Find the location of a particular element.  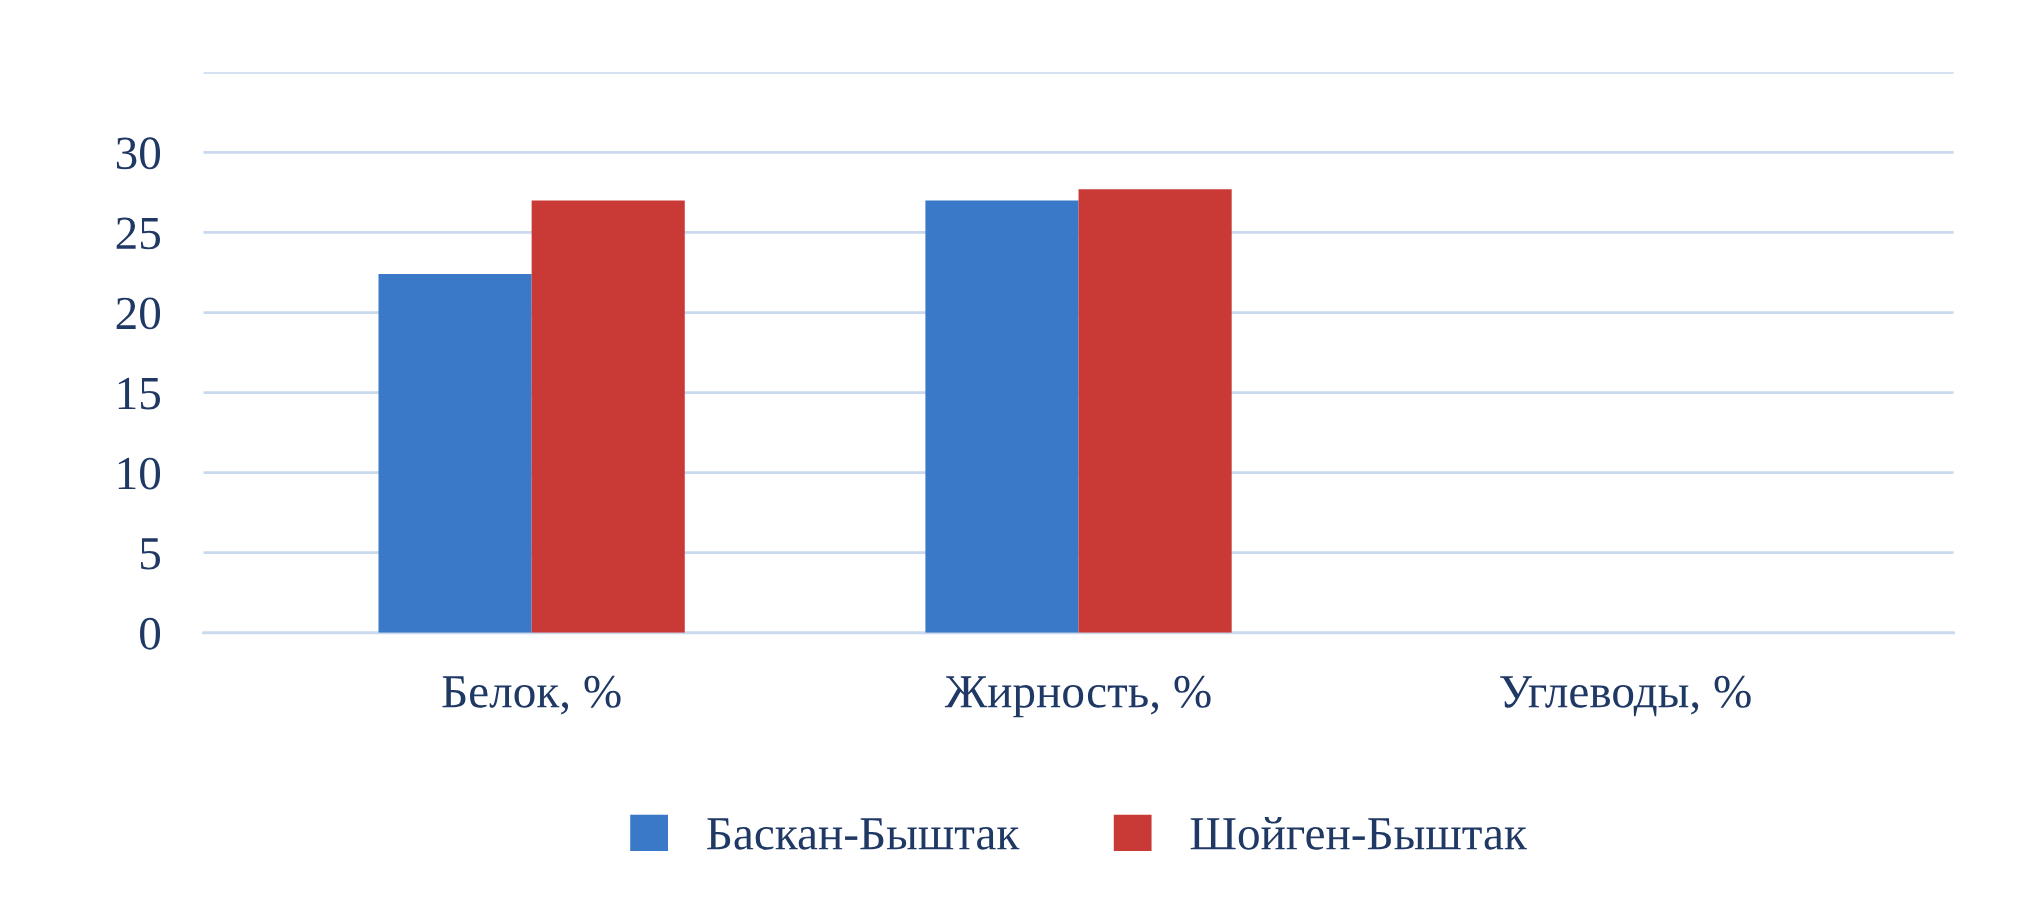

y-tick-label: 5 is located at coordinates (150, 554).